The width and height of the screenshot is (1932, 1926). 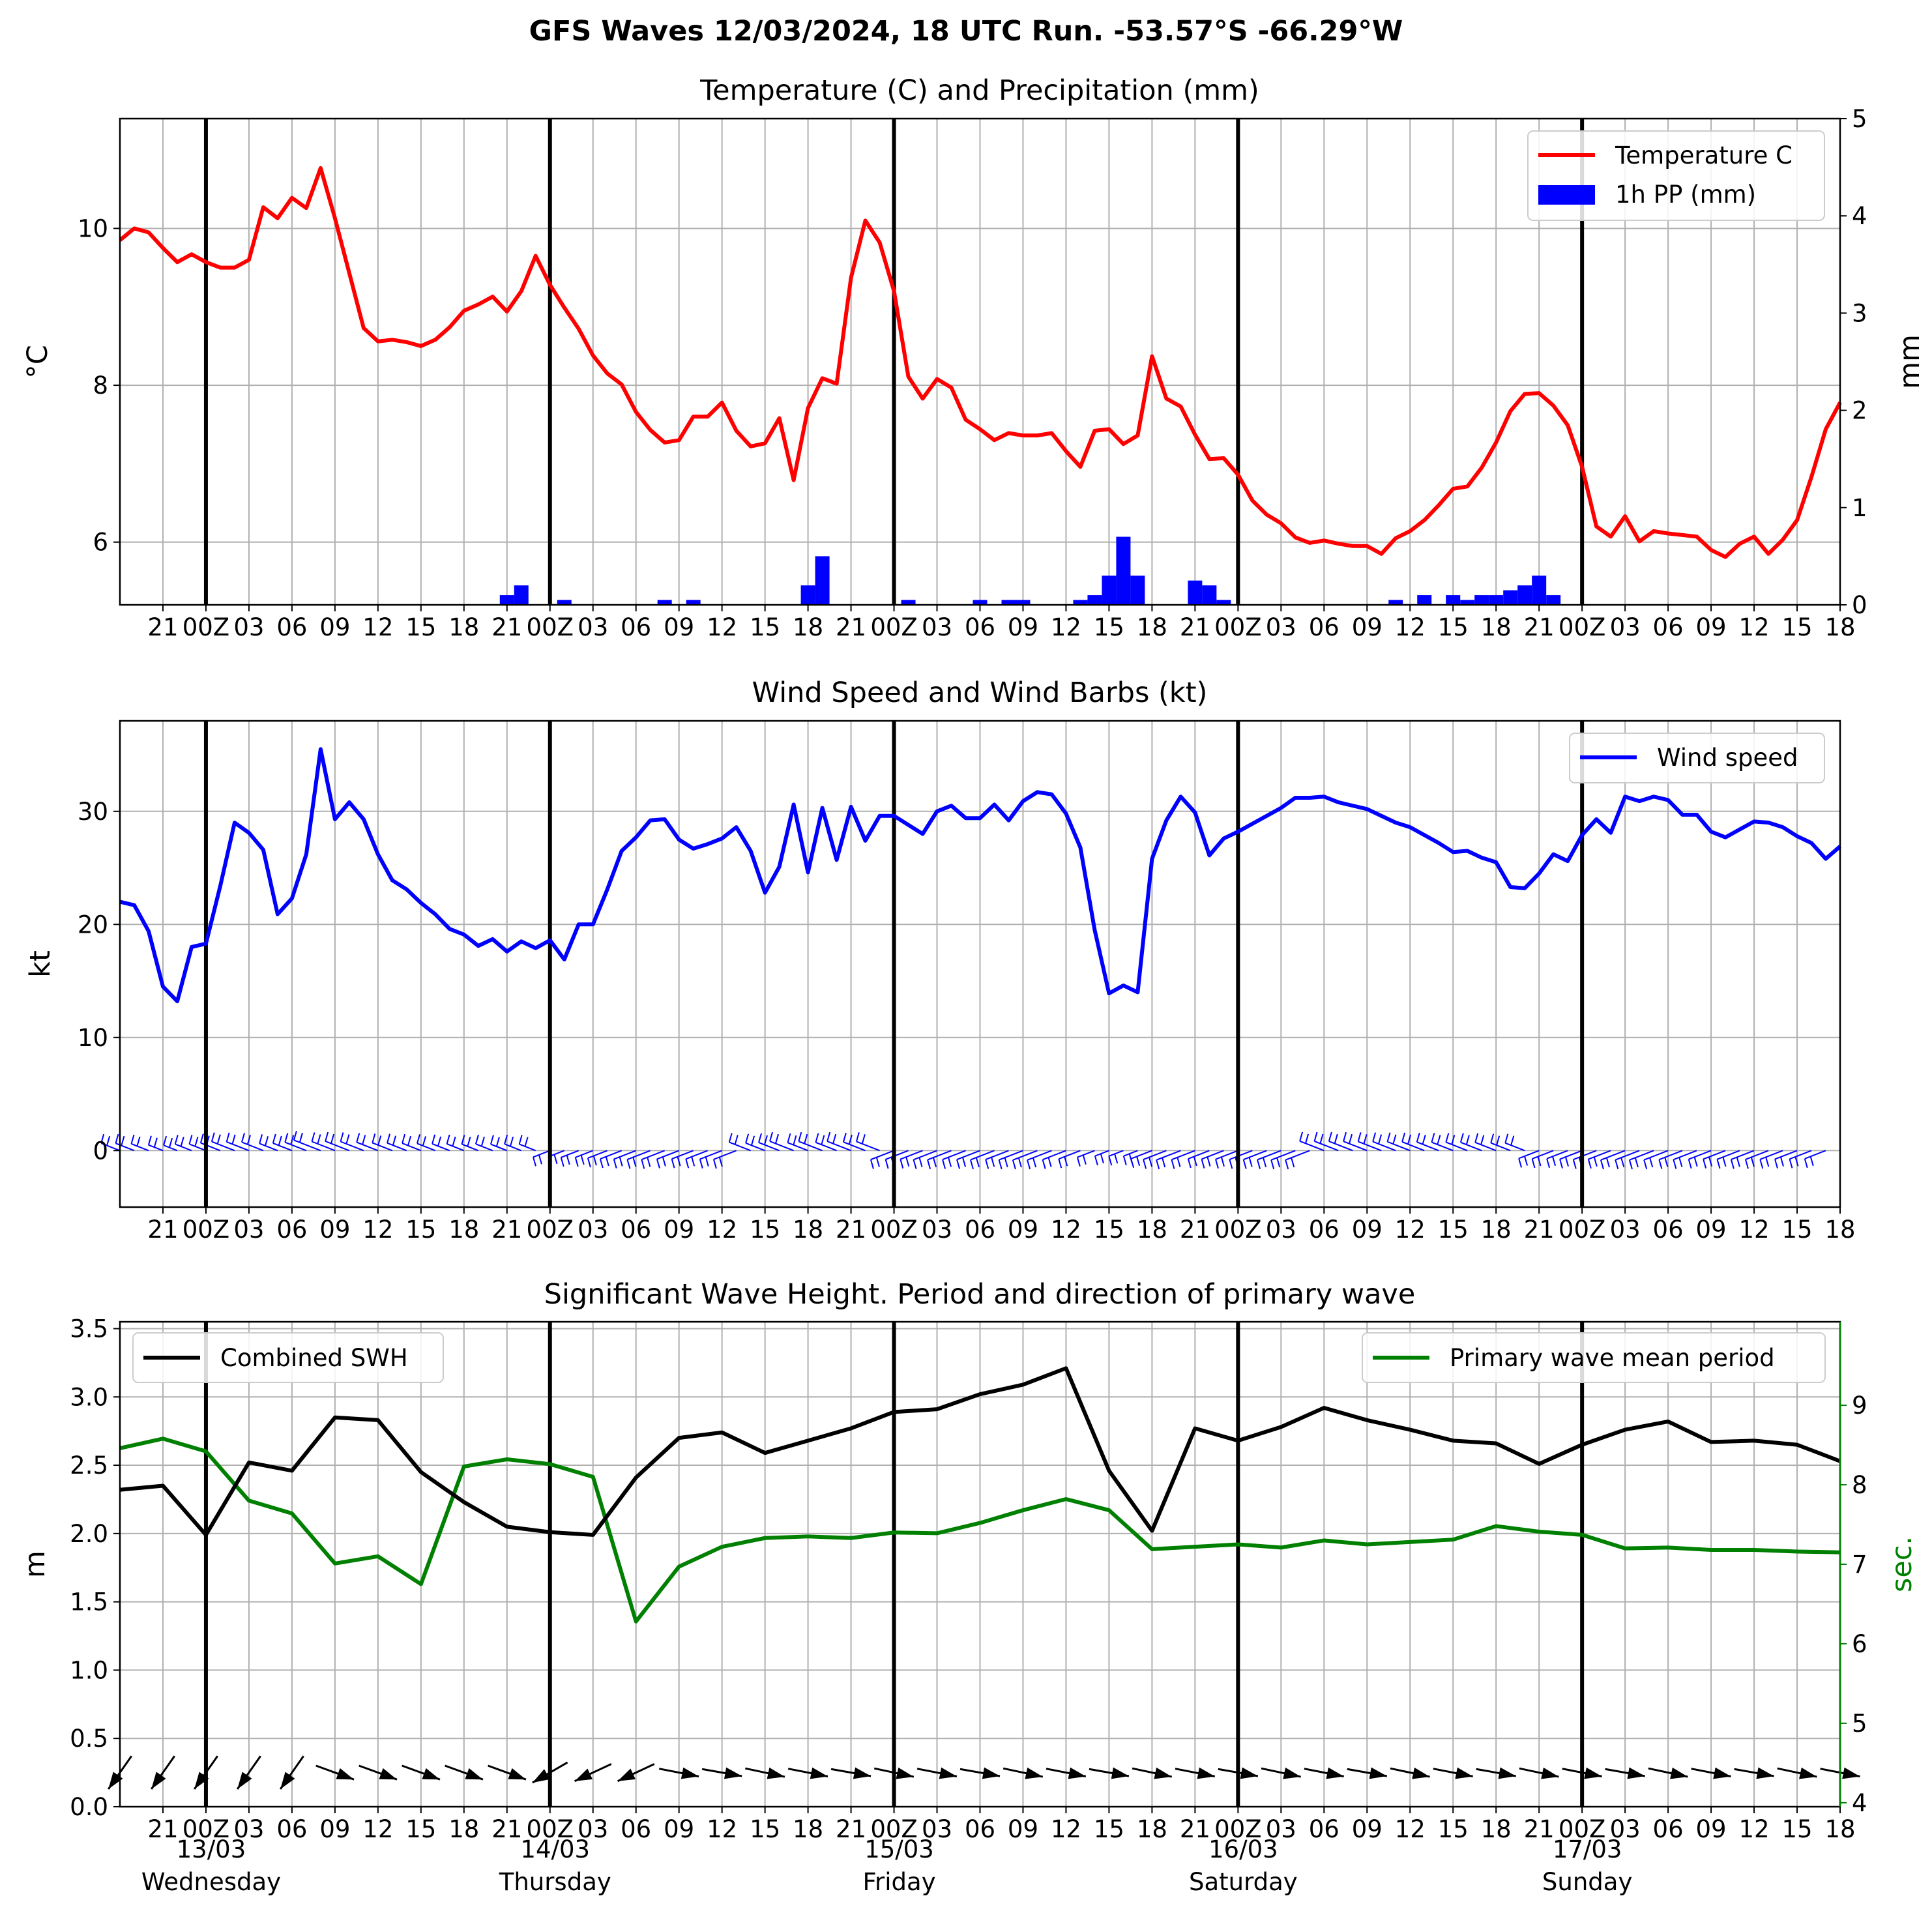 I want to click on panel1-ylabel: °C, so click(x=38, y=362).